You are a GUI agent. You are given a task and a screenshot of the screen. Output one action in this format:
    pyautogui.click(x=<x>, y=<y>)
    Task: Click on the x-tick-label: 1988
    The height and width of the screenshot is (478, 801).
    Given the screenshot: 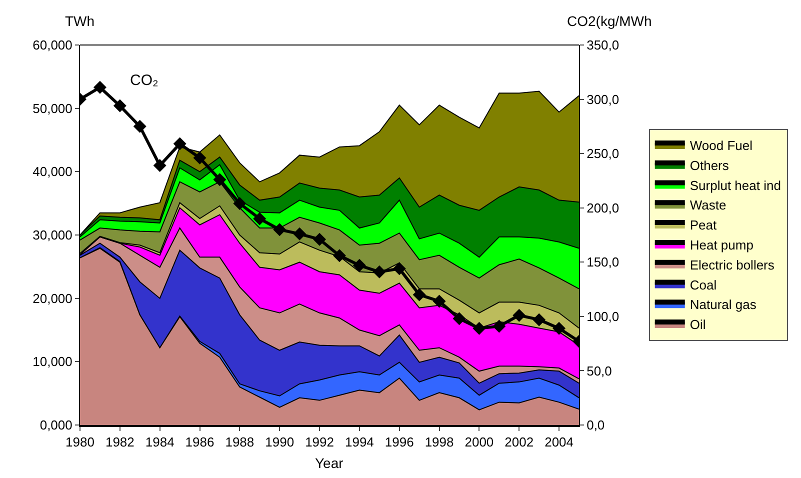 What is the action you would take?
    pyautogui.click(x=239, y=442)
    